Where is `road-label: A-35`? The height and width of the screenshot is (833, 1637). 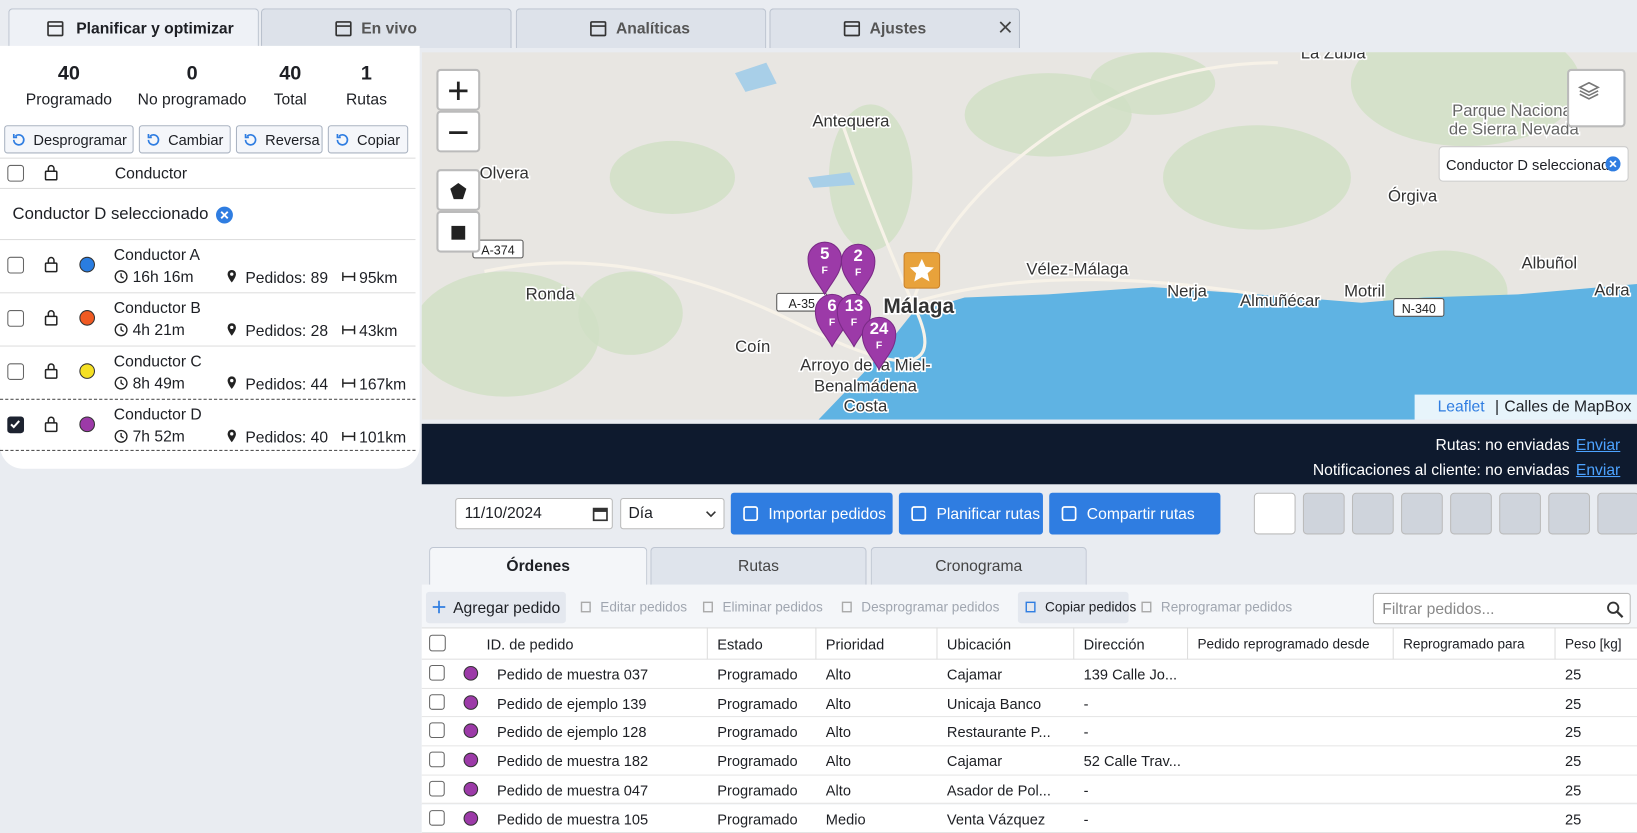 road-label: A-35 is located at coordinates (802, 304).